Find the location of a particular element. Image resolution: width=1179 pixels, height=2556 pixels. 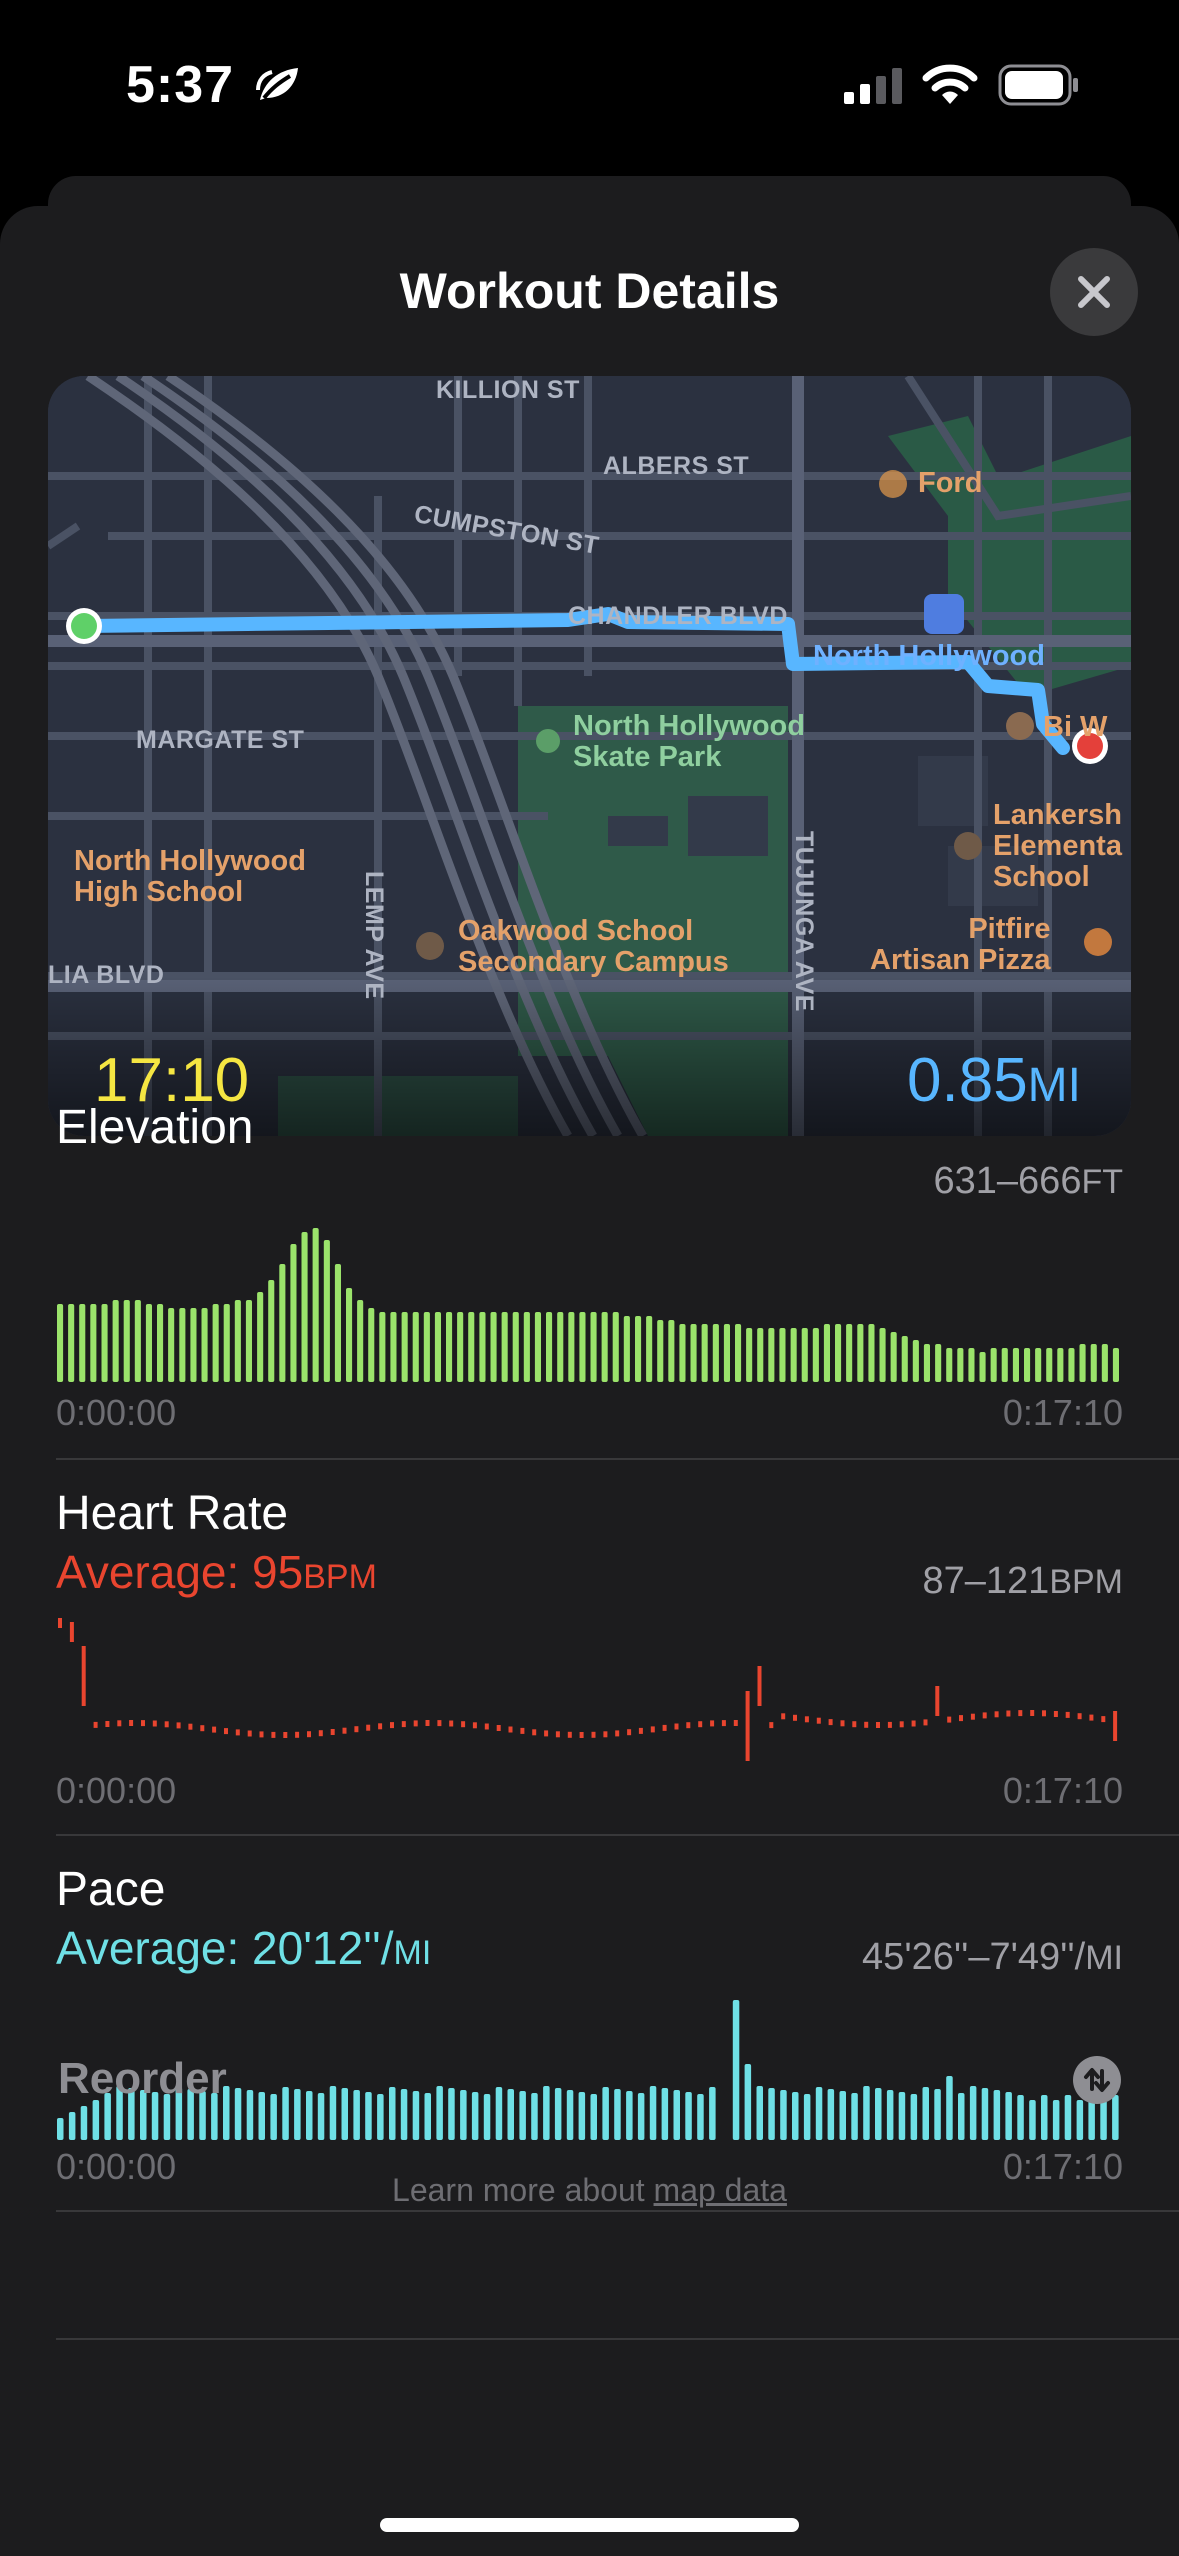

heart-rate-chart is located at coordinates (589, 1691).